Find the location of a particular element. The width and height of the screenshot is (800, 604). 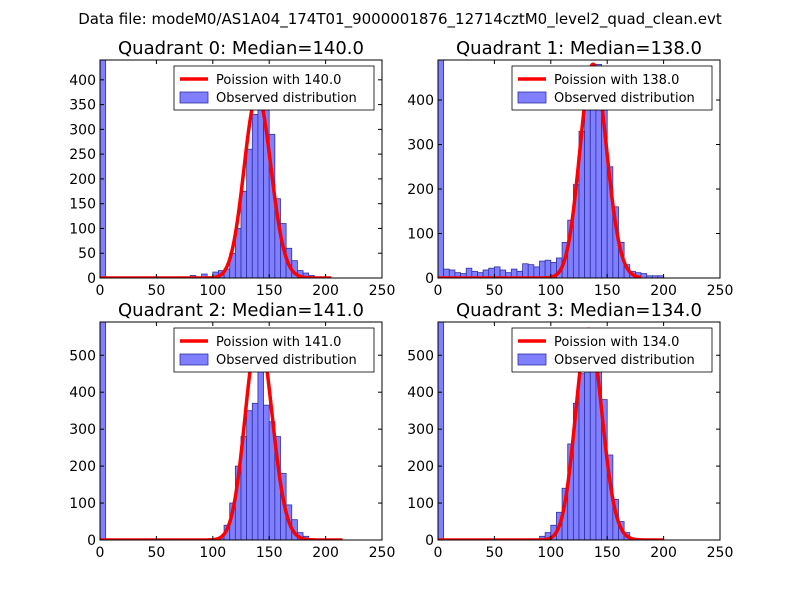

quadrant-3-legend: Poission with 134.0 Observed distribution is located at coordinates (612, 350).